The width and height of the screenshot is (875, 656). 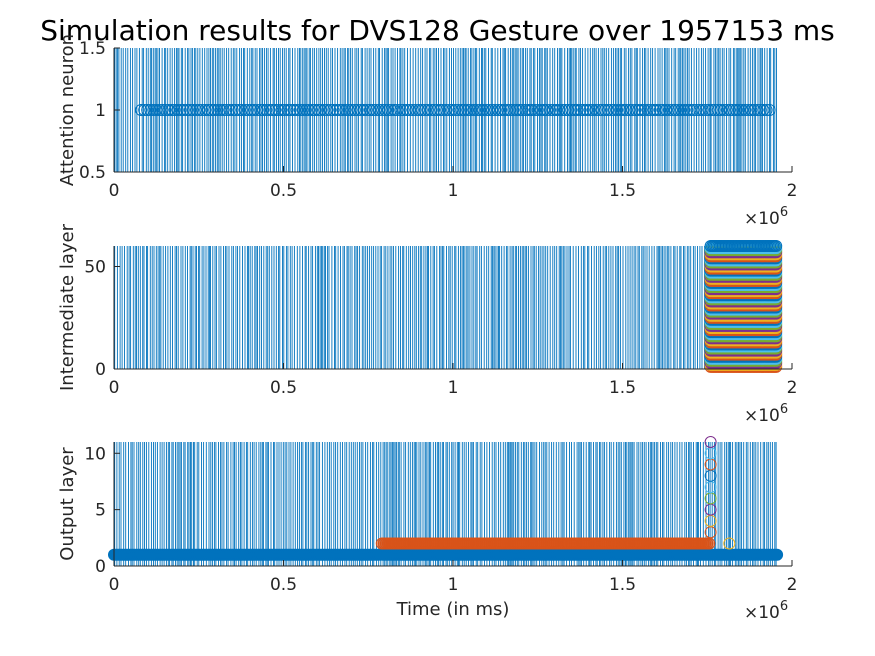 What do you see at coordinates (446, 307) in the screenshot?
I see `spike-train-intermediate` at bounding box center [446, 307].